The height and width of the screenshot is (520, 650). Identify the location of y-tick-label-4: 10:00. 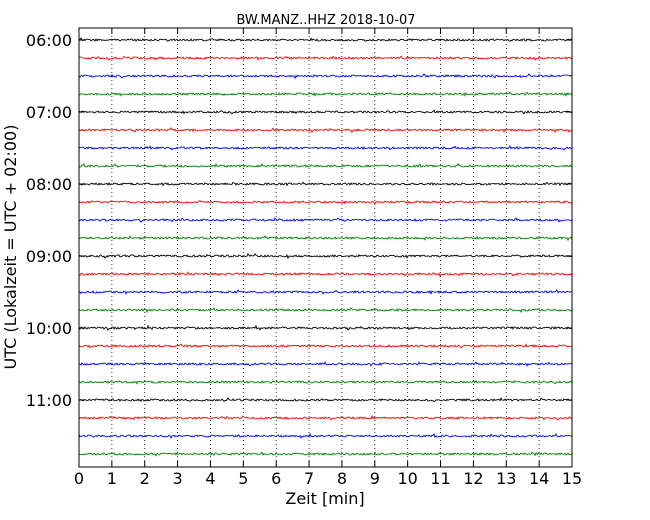
(49, 328).